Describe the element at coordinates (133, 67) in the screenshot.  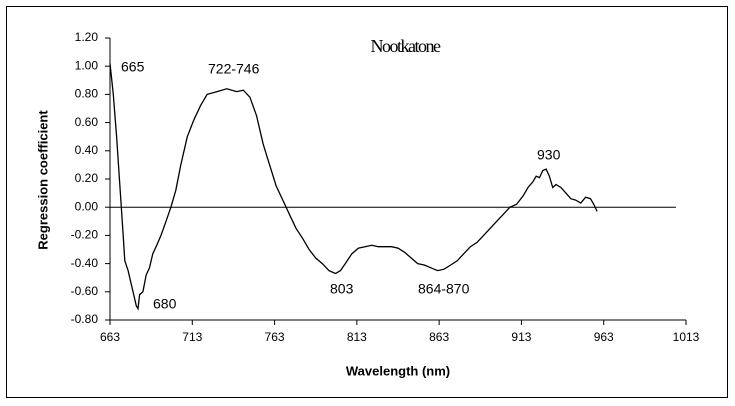
I see `annotation: 665` at that location.